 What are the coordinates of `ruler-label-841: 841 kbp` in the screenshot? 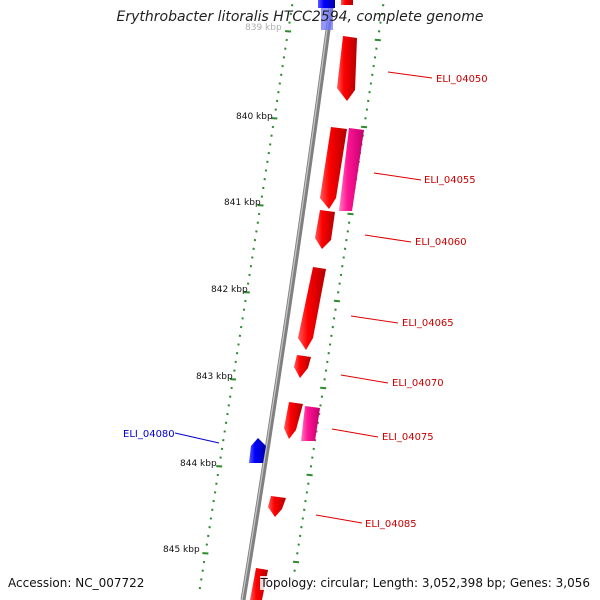 It's located at (242, 203).